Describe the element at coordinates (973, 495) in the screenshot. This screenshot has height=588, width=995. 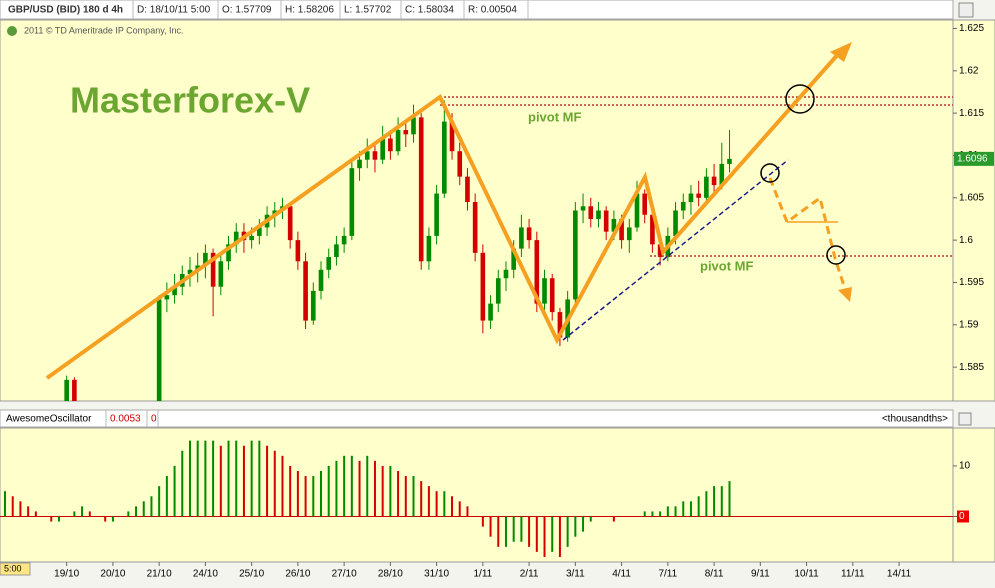
I see `oscillator-axis` at that location.